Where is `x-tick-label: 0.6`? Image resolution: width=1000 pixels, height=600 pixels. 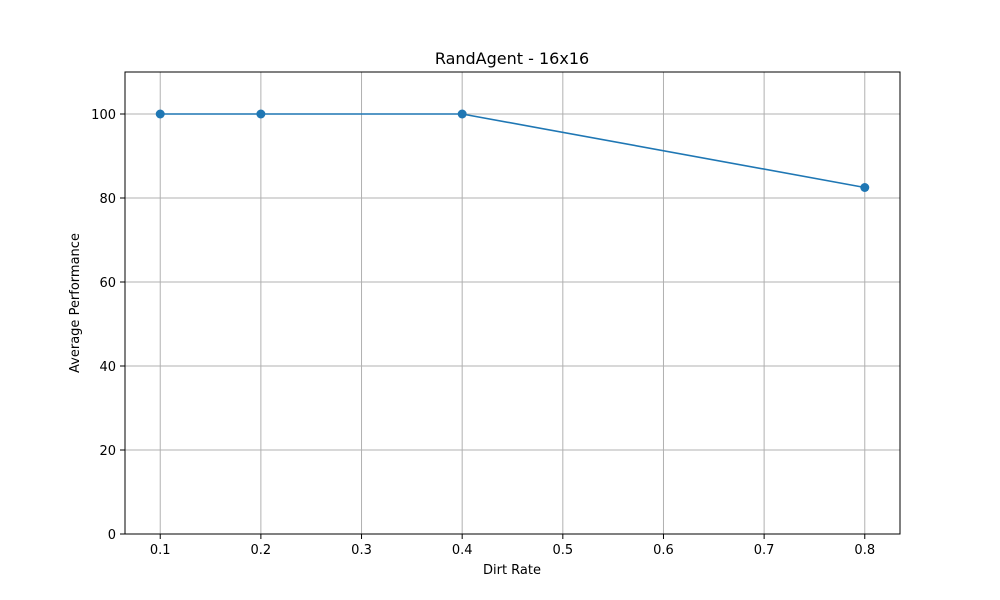
x-tick-label: 0.6 is located at coordinates (663, 550).